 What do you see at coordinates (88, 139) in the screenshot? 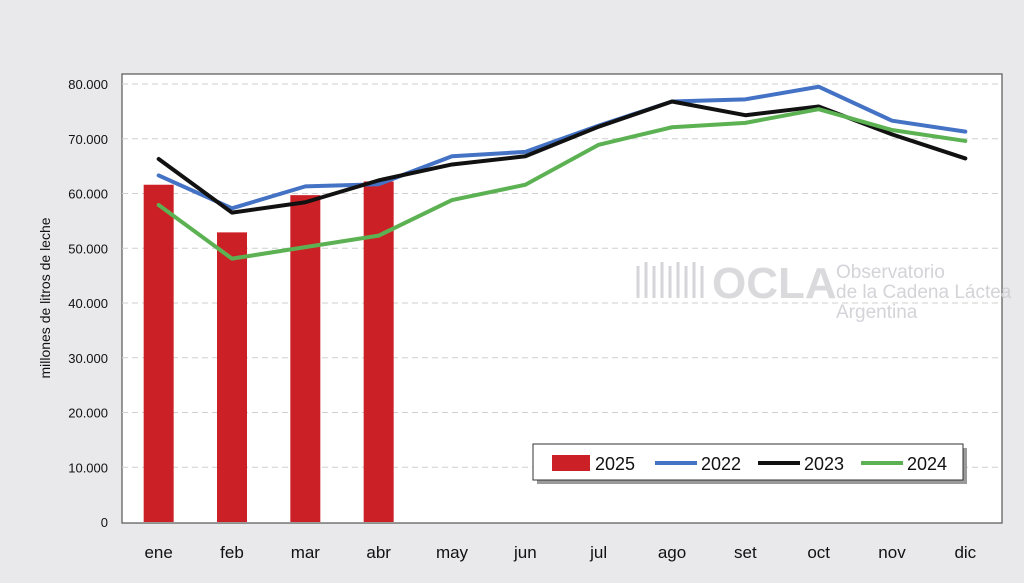
I see `y-tick-label: 70.000` at bounding box center [88, 139].